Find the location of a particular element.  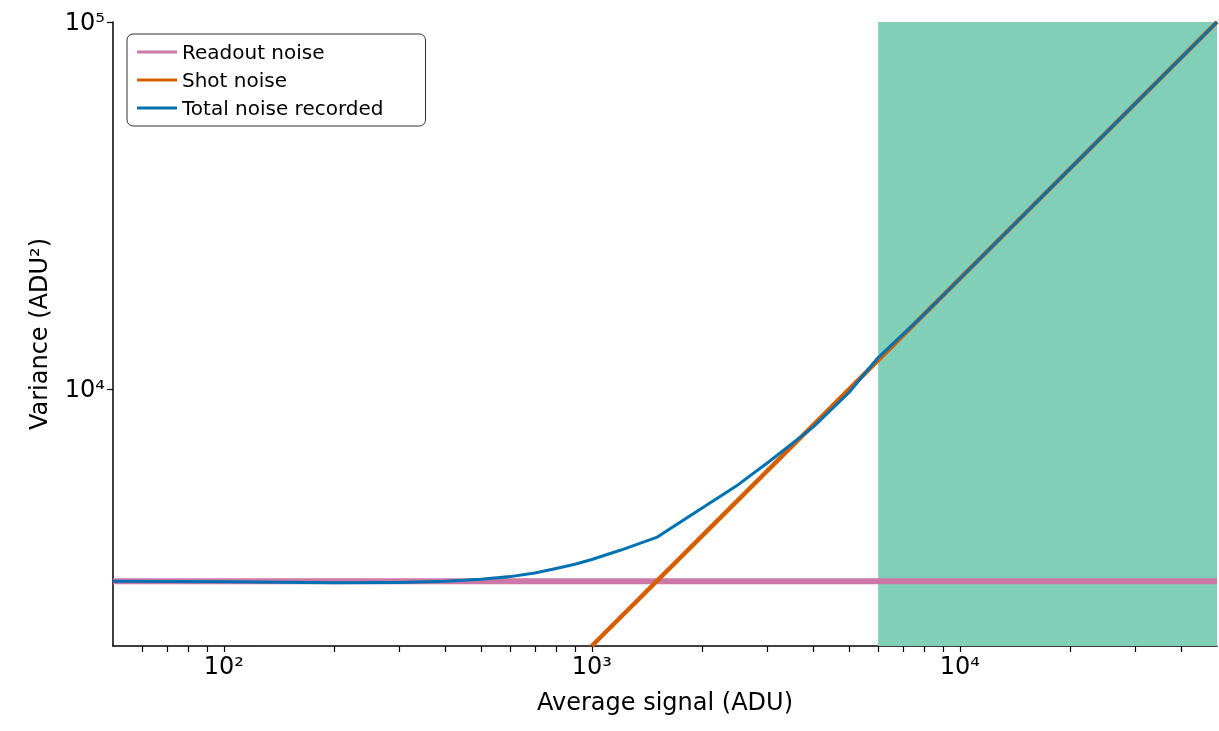

legend-label: Total noise recorded is located at coordinates (282, 108).